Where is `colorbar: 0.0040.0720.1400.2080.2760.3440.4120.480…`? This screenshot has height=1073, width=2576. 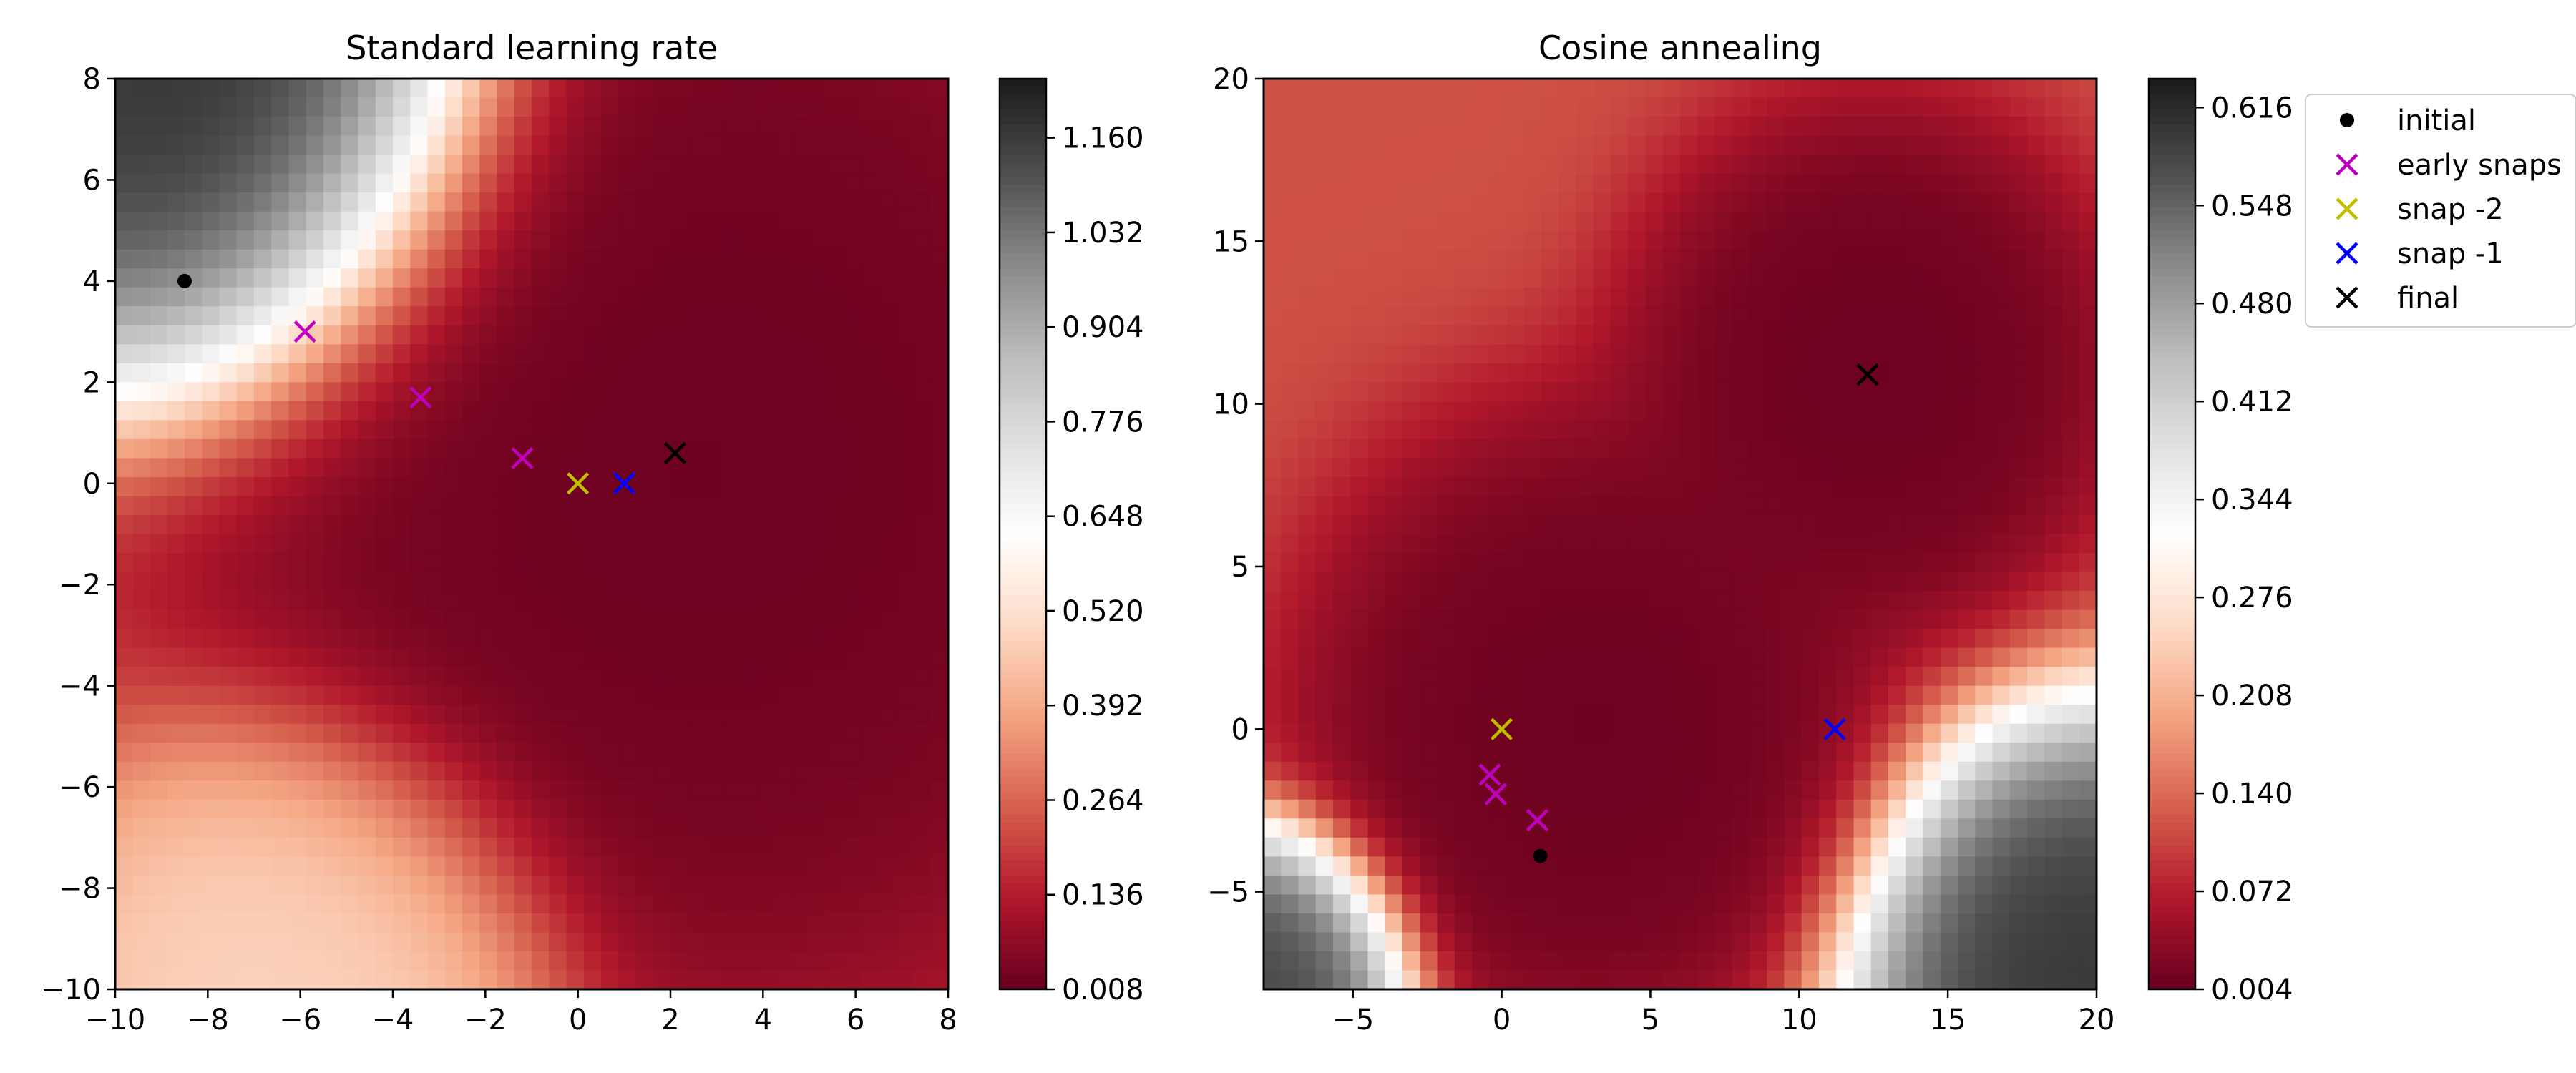
colorbar: 0.0040.0720.1400.2080.2760.3440.4120.480… is located at coordinates (2220, 541).